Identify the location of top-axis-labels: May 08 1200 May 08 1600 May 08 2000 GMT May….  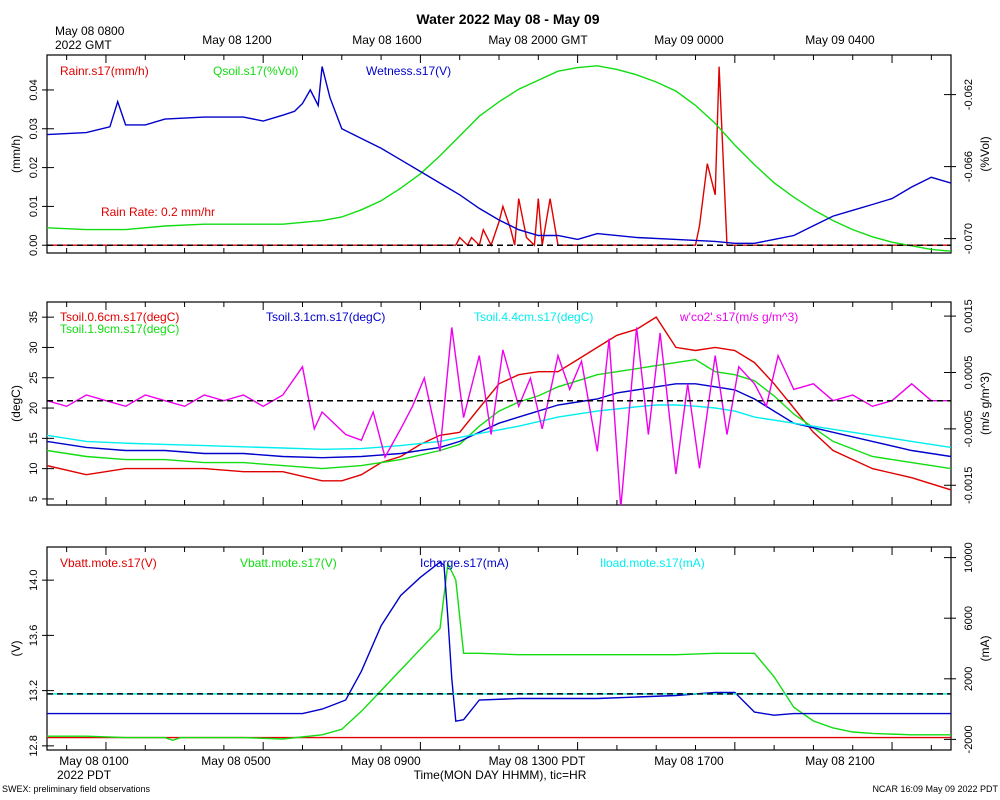
(538, 40).